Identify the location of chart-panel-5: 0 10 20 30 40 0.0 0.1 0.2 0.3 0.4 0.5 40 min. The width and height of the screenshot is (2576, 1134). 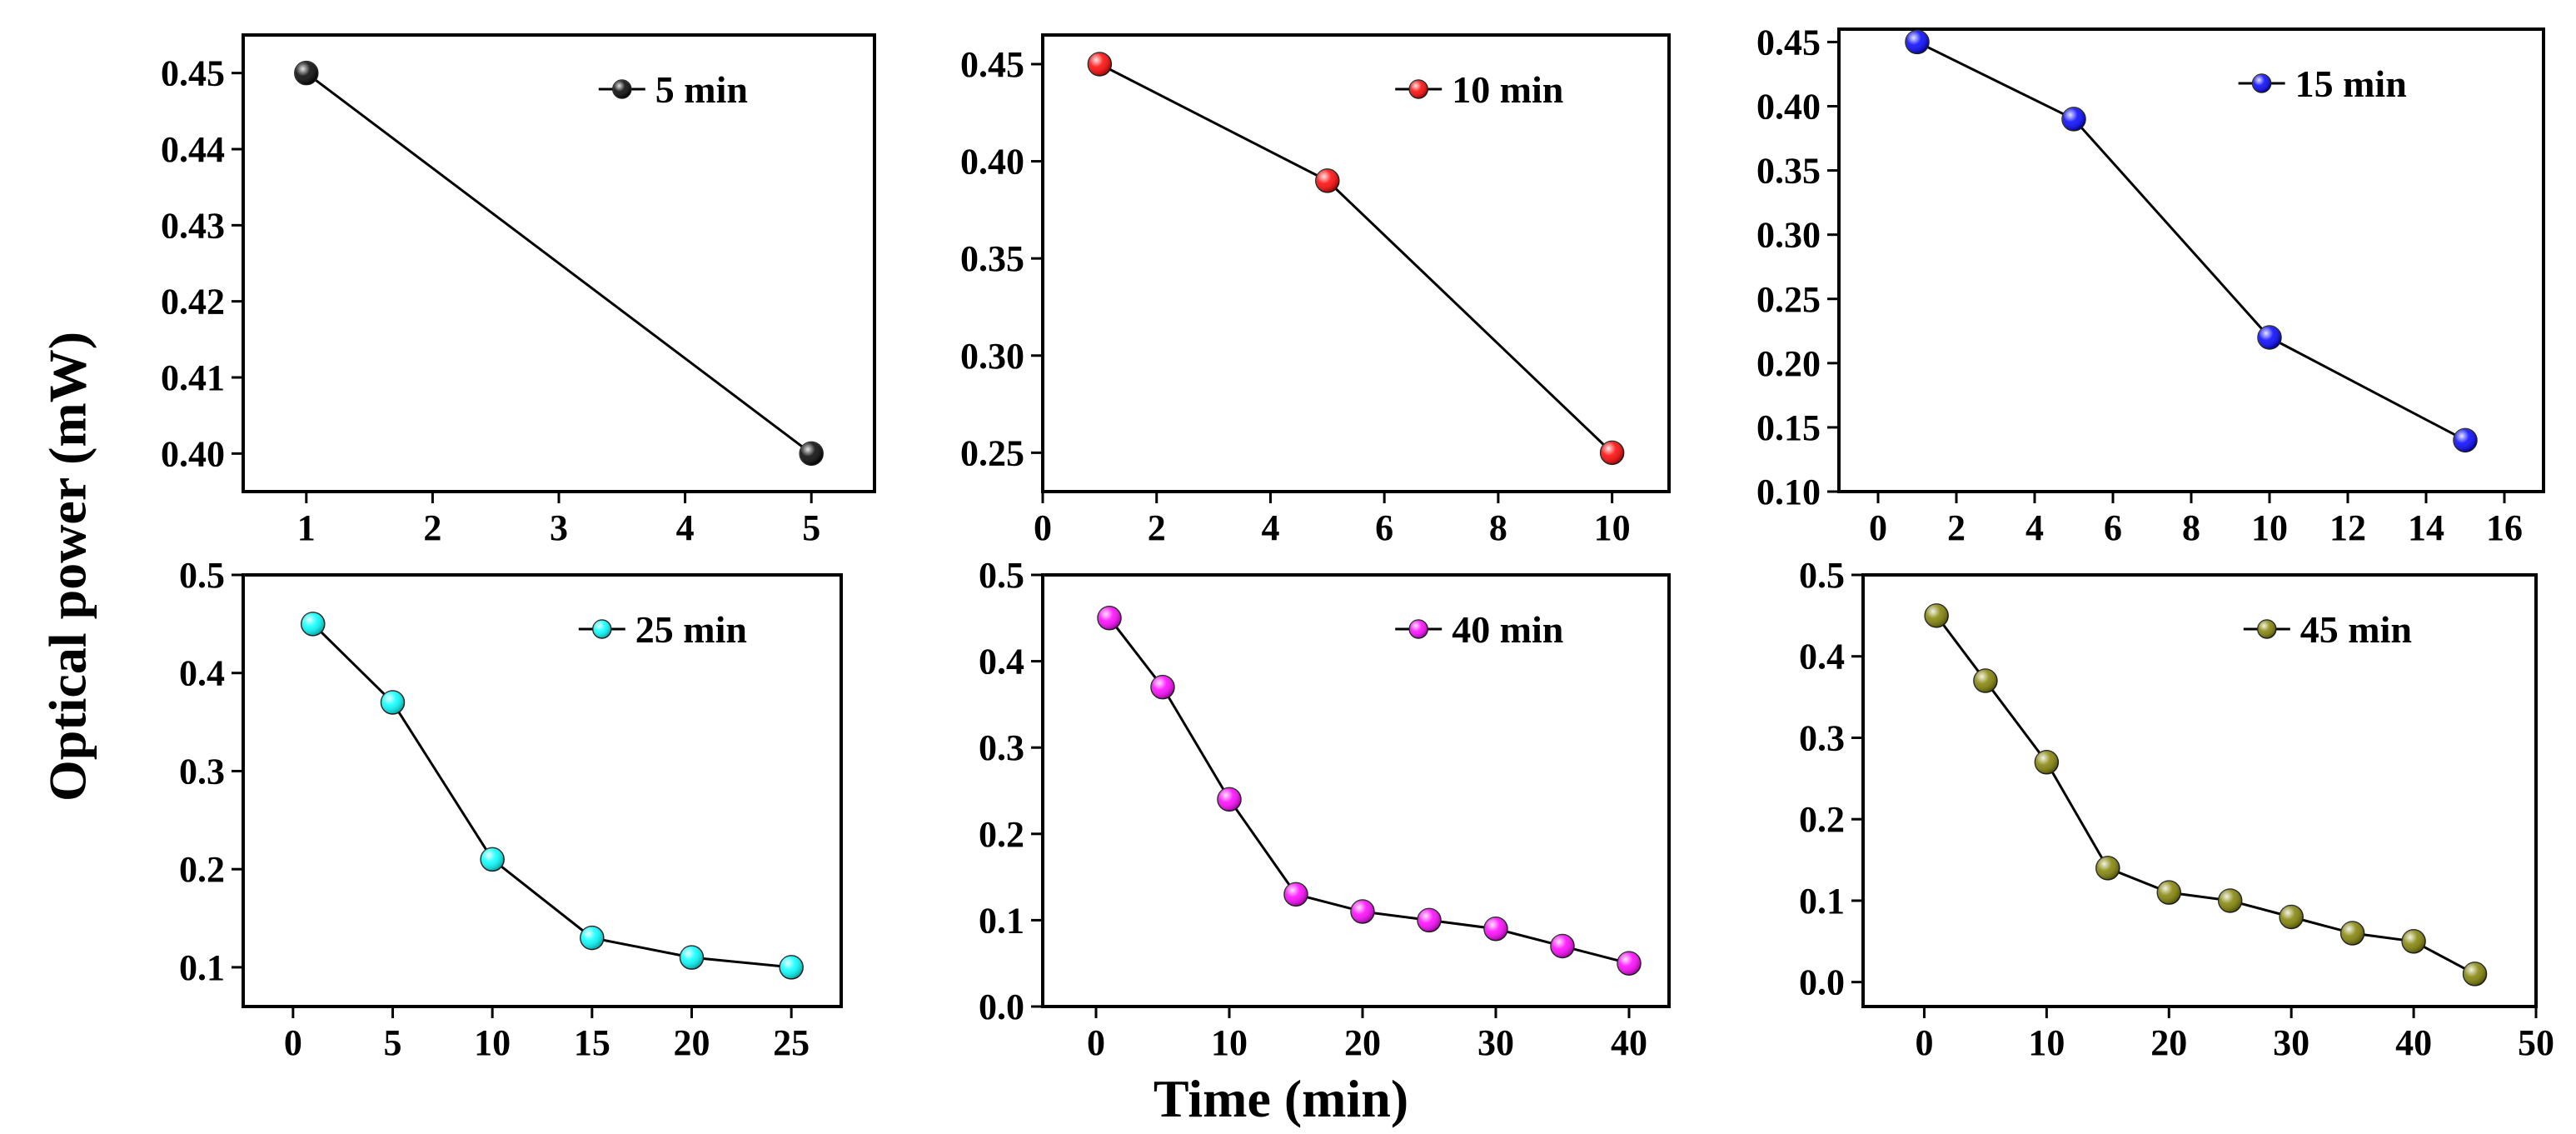
(1325, 809).